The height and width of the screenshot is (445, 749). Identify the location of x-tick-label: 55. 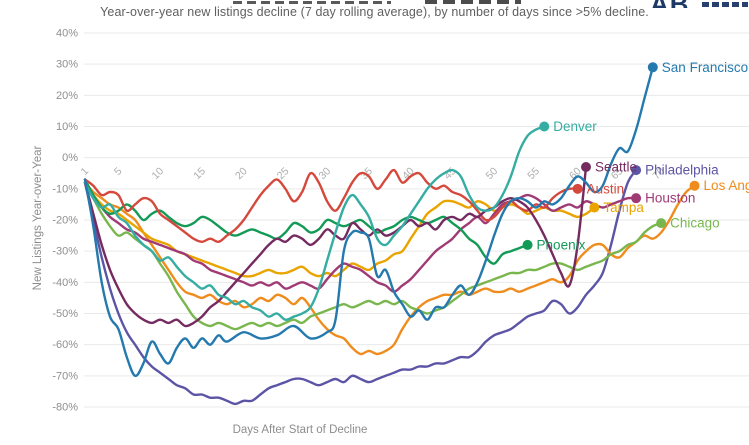
(533, 173).